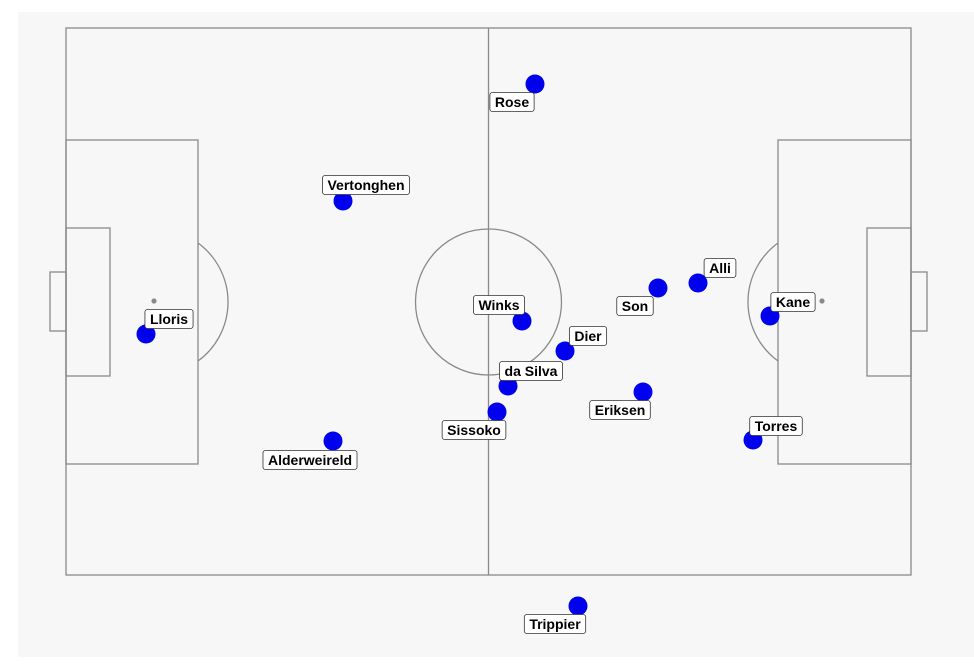 The width and height of the screenshot is (974, 667). Describe the element at coordinates (146, 334) in the screenshot. I see `player-marker-lloris` at that location.